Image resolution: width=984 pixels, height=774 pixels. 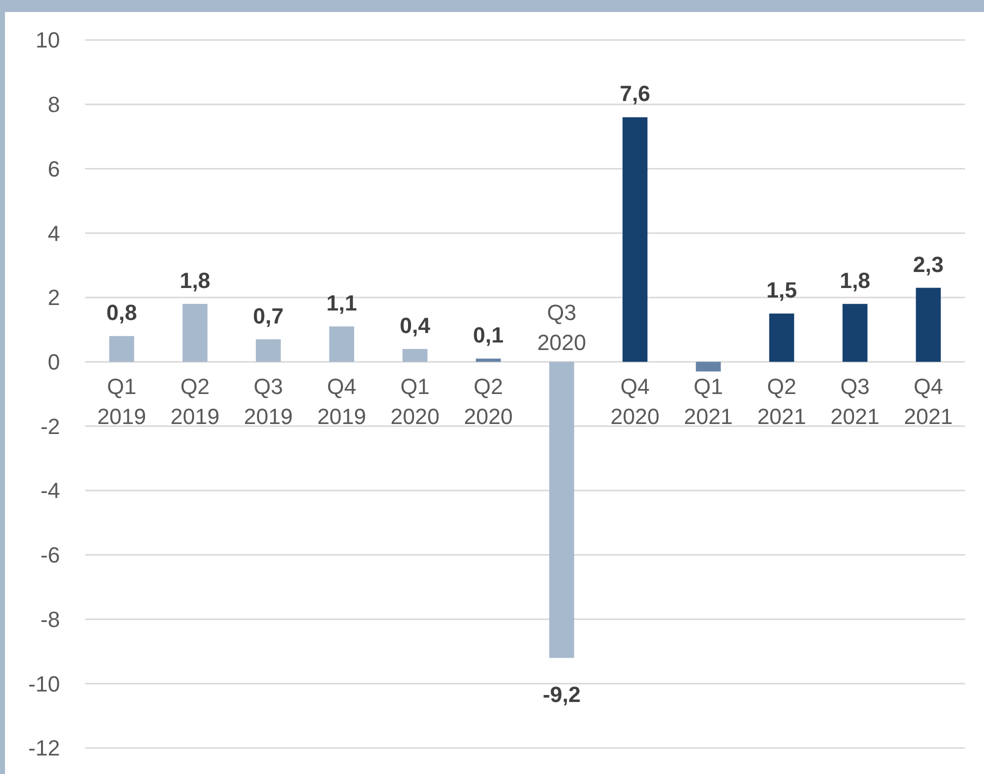 What do you see at coordinates (928, 264) in the screenshot?
I see `data-label: 2,3` at bounding box center [928, 264].